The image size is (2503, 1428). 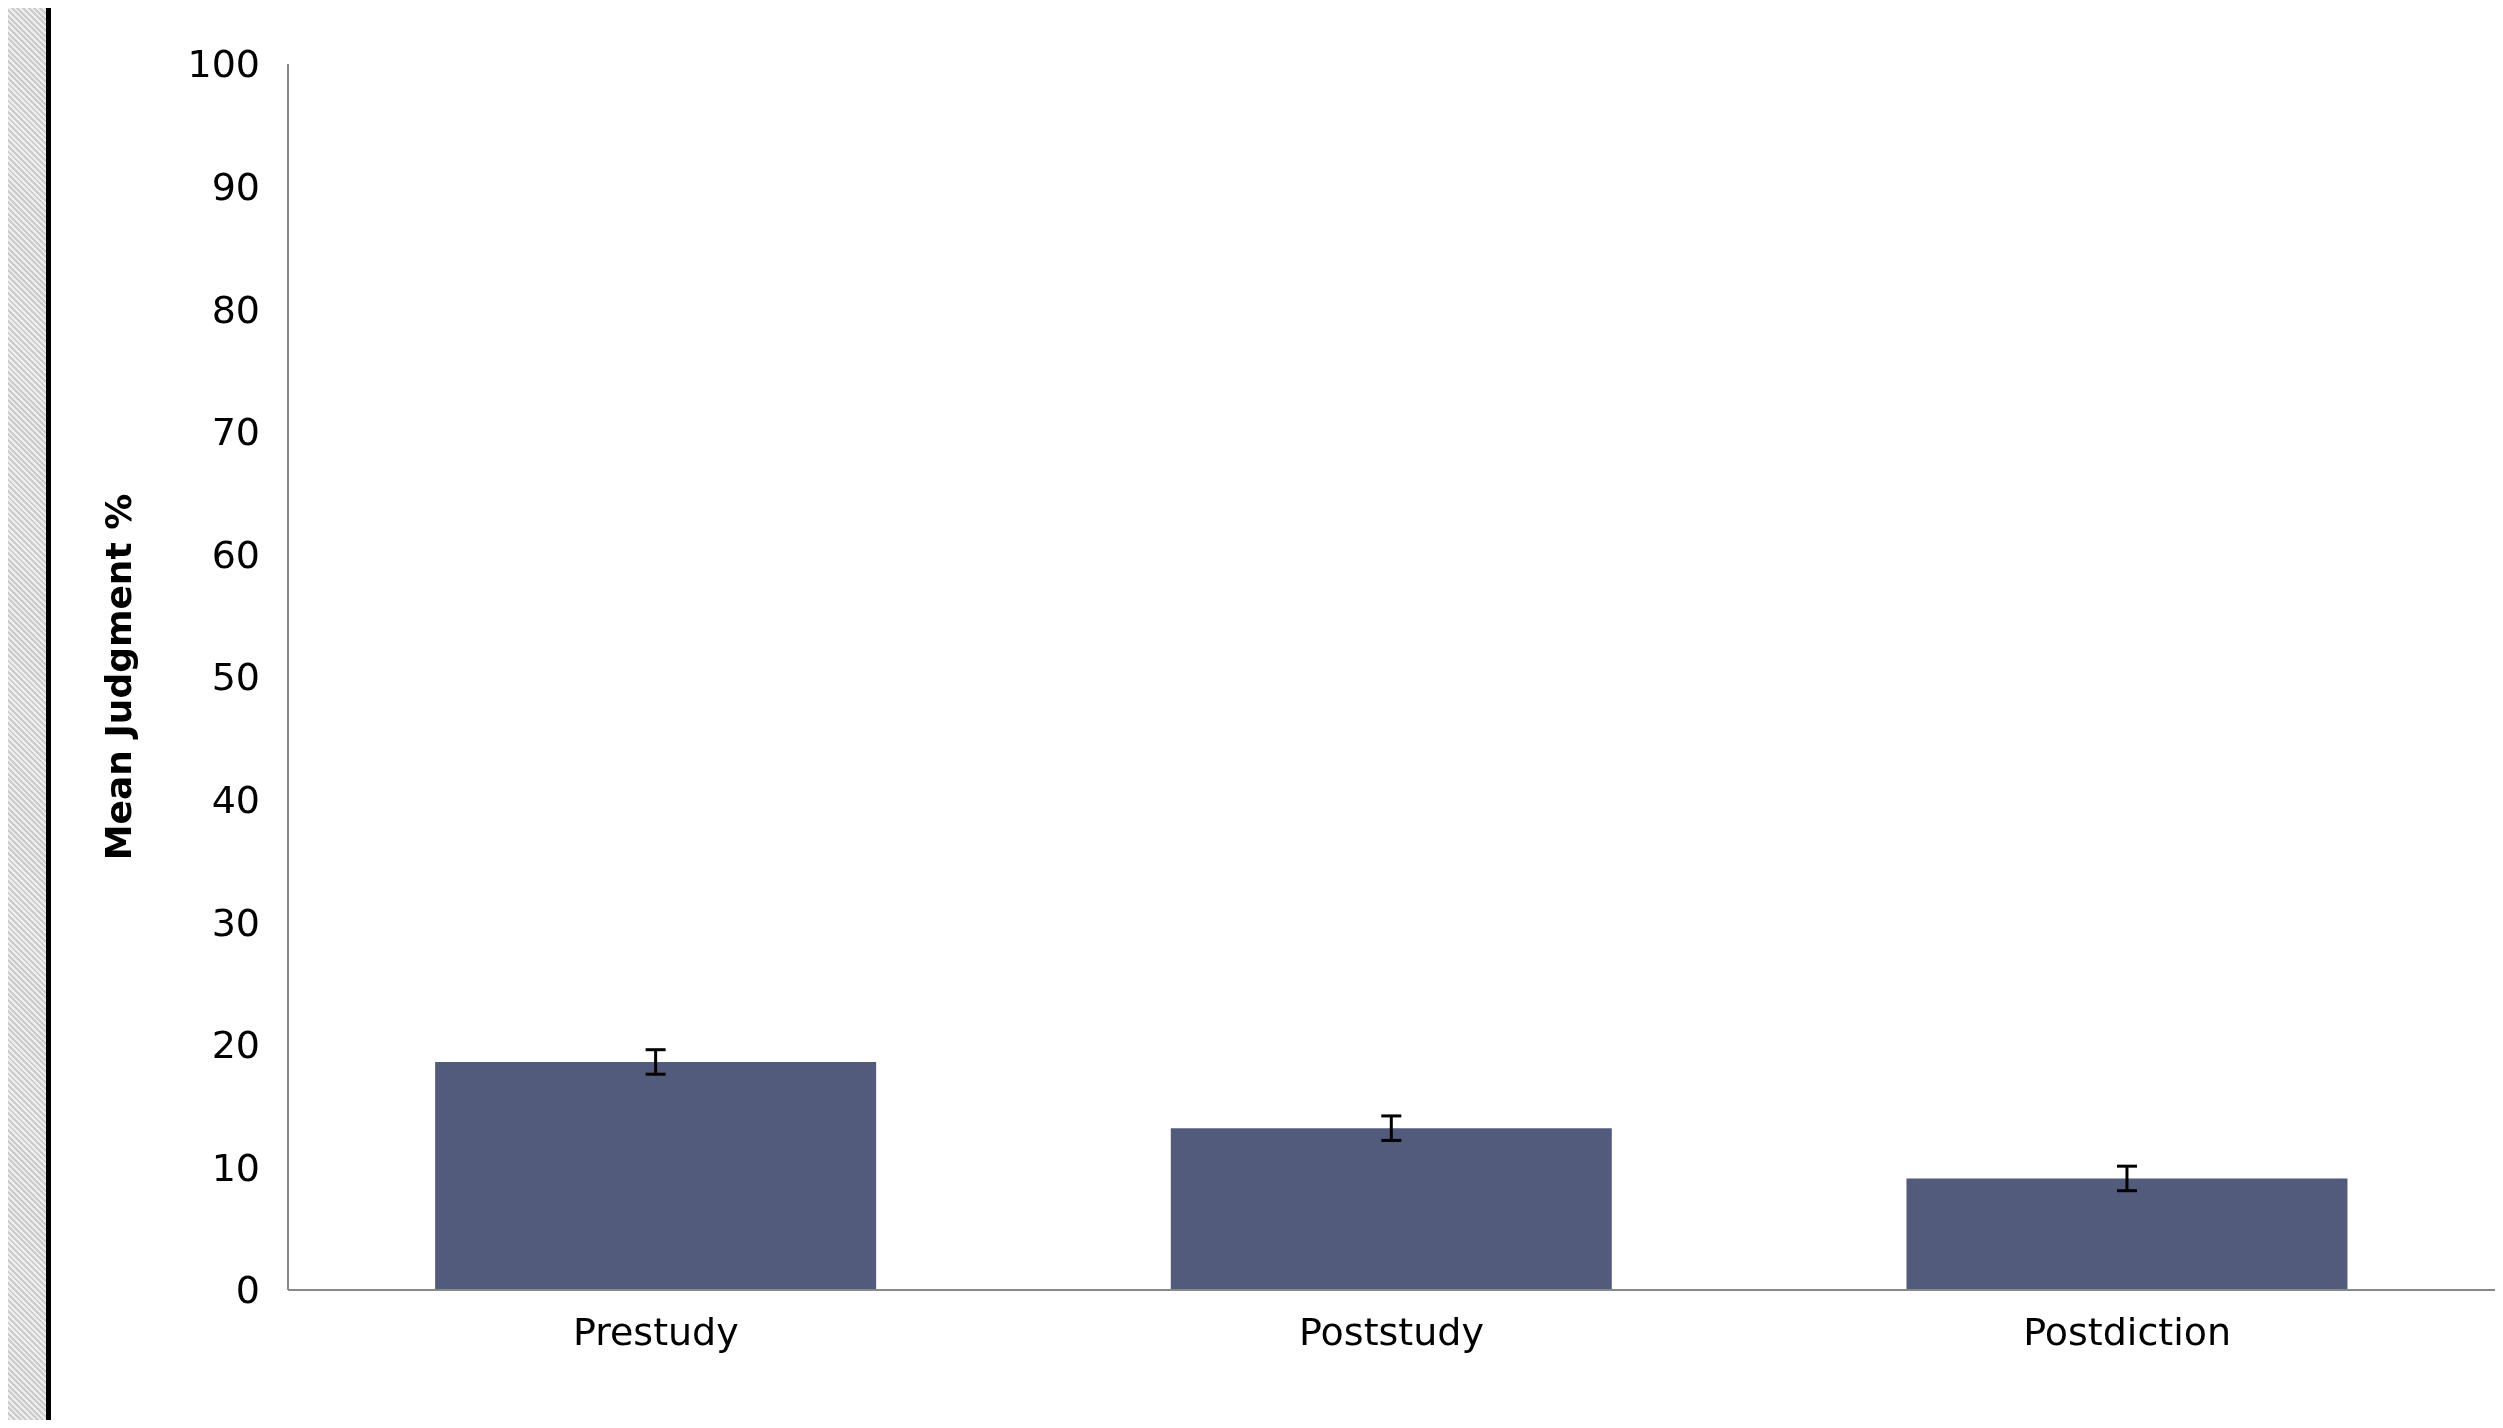 What do you see at coordinates (235, 1045) in the screenshot?
I see `y-tick-label: 20` at bounding box center [235, 1045].